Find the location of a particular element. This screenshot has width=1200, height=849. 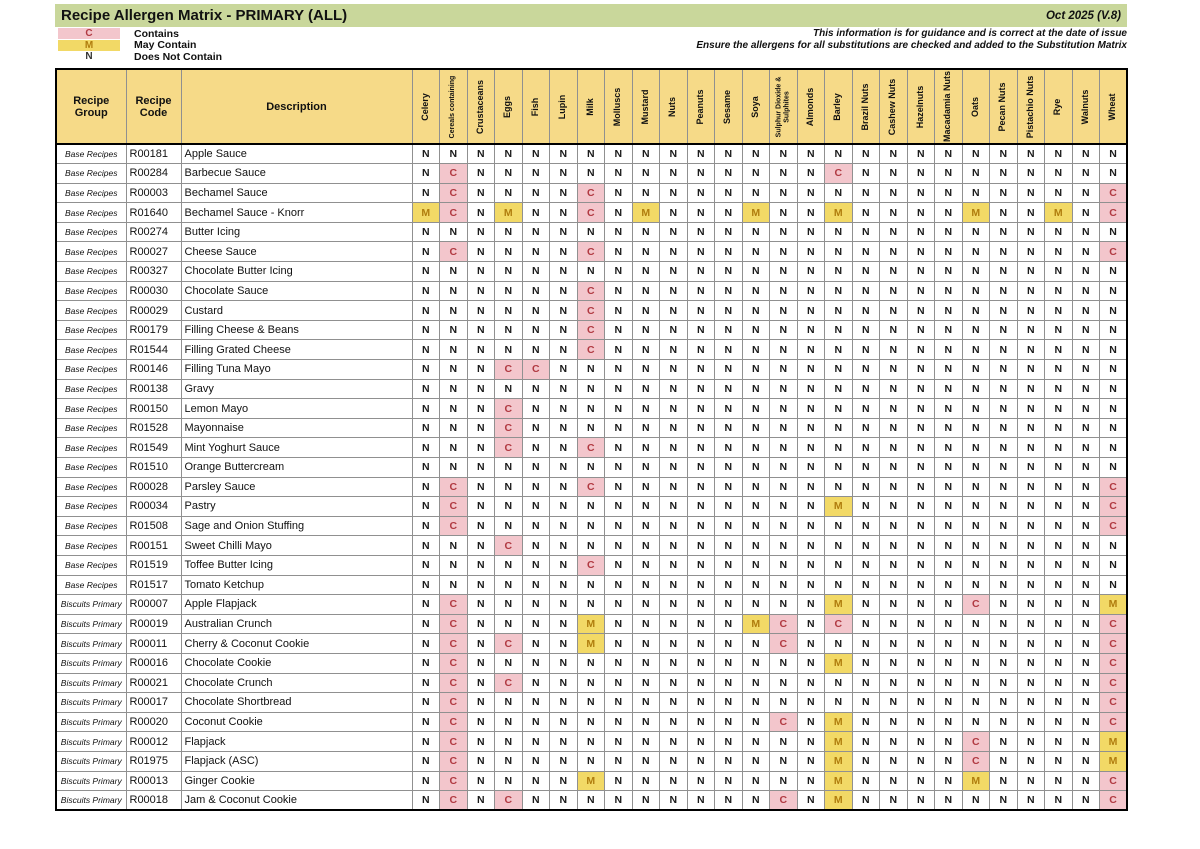

description-cell: Filling Tuna Mayo is located at coordinates (296, 369).